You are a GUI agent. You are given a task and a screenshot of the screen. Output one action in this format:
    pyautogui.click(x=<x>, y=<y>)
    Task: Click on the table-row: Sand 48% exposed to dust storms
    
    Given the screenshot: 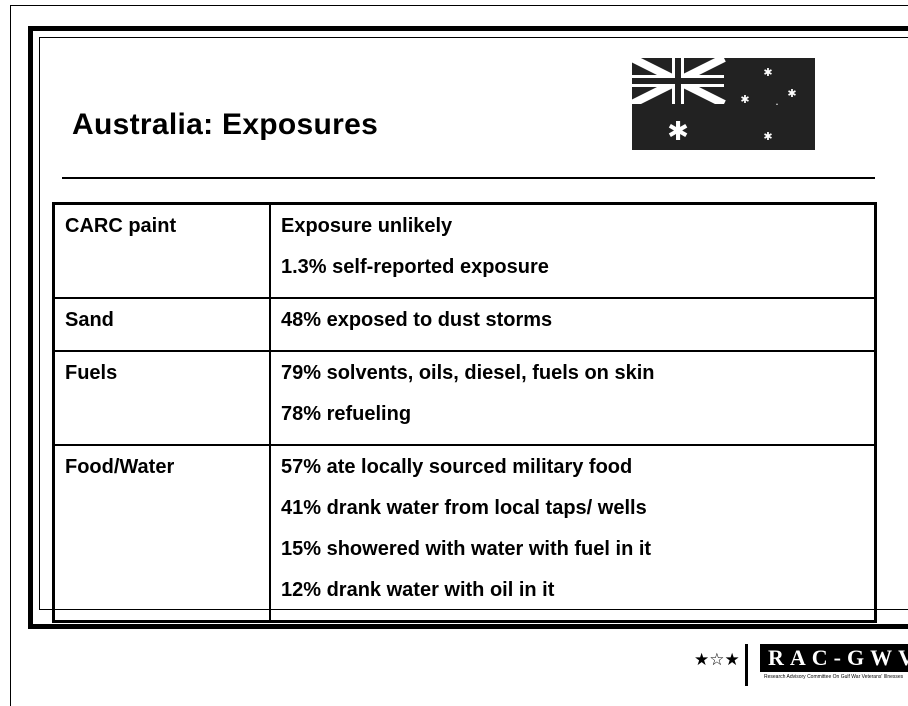 What is the action you would take?
    pyautogui.click(x=464, y=324)
    